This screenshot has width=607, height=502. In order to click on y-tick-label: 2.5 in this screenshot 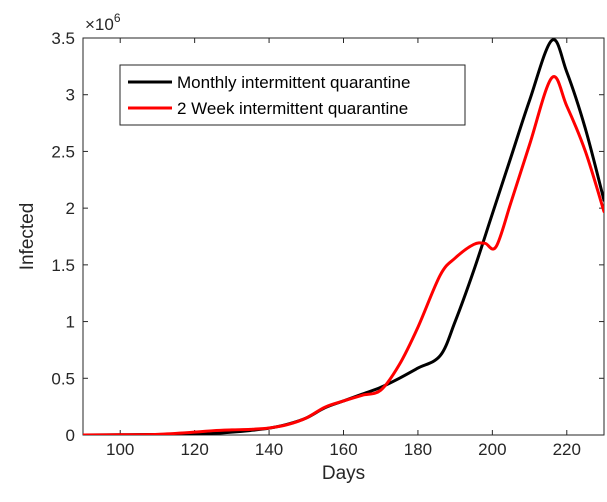, I will do `click(63, 151)`.